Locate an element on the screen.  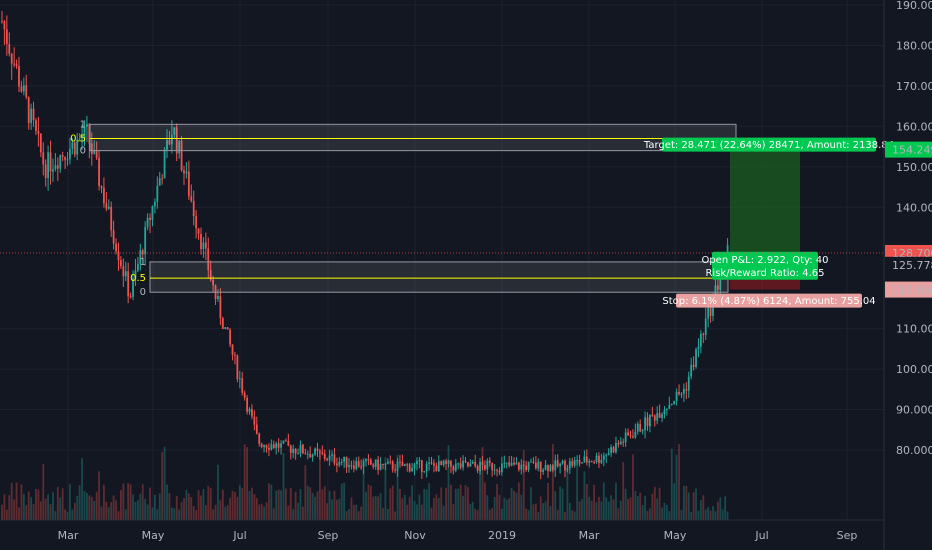
target-zone is located at coordinates (765, 207).